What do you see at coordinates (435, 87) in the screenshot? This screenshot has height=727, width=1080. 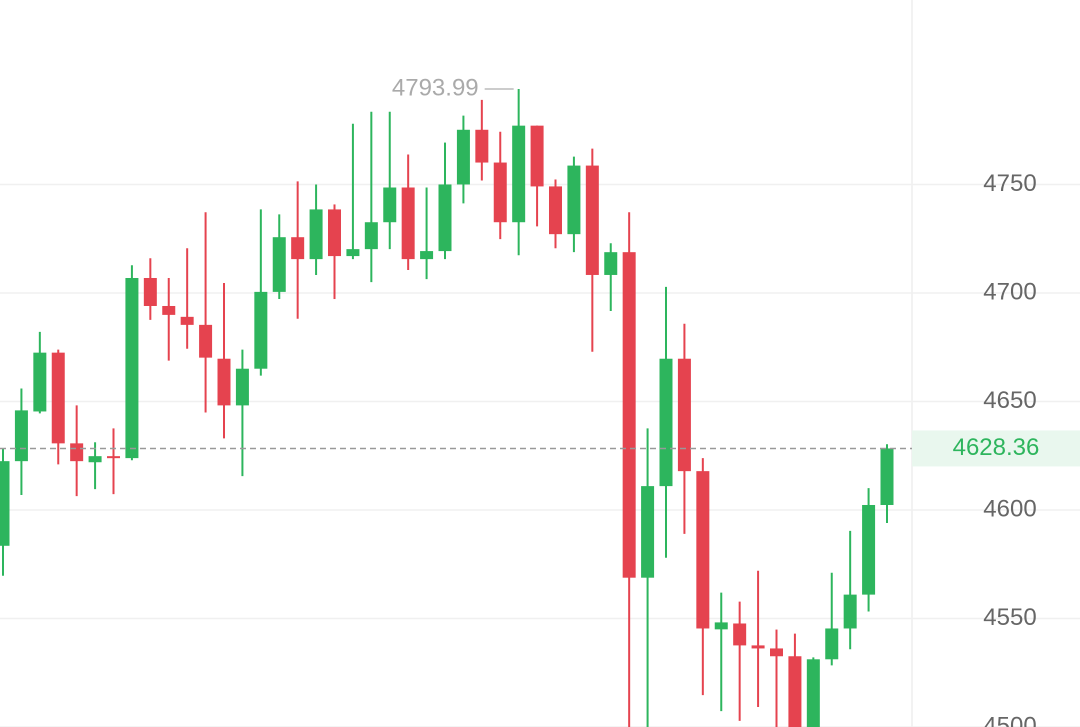 I see `max-label: 4793.99` at bounding box center [435, 87].